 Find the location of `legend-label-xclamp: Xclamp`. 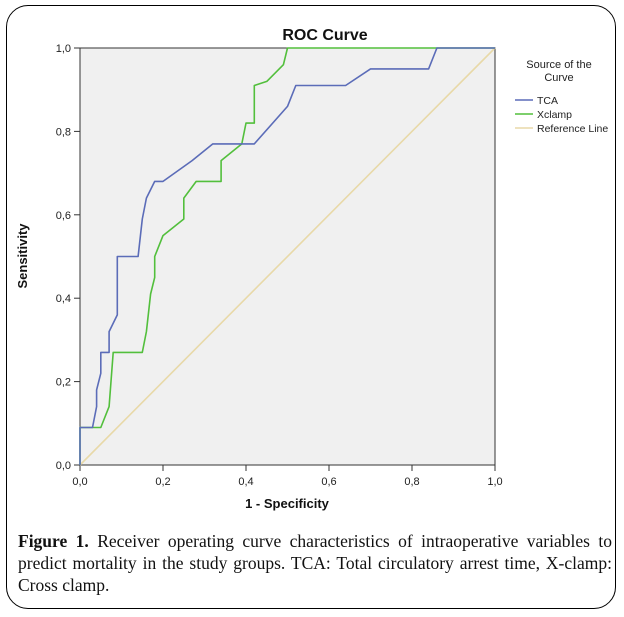

legend-label-xclamp: Xclamp is located at coordinates (554, 115).